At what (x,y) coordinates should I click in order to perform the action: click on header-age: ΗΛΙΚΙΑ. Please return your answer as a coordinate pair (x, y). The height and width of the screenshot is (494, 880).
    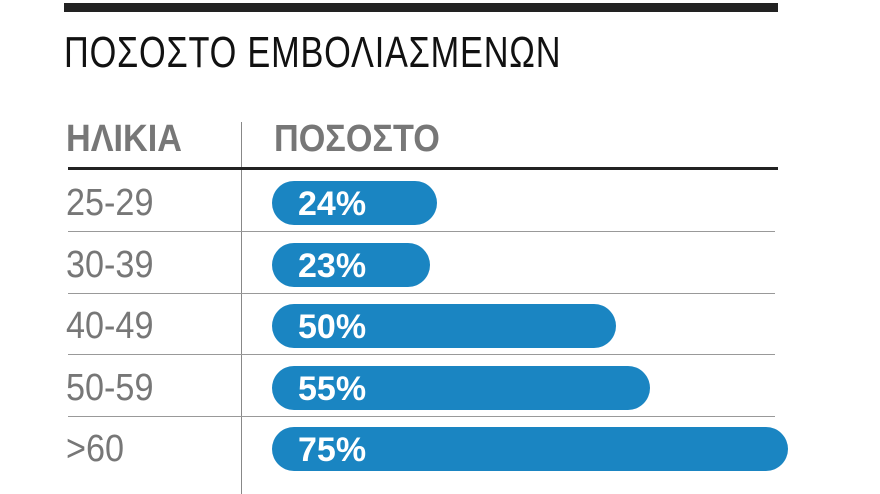
    Looking at the image, I should click on (124, 139).